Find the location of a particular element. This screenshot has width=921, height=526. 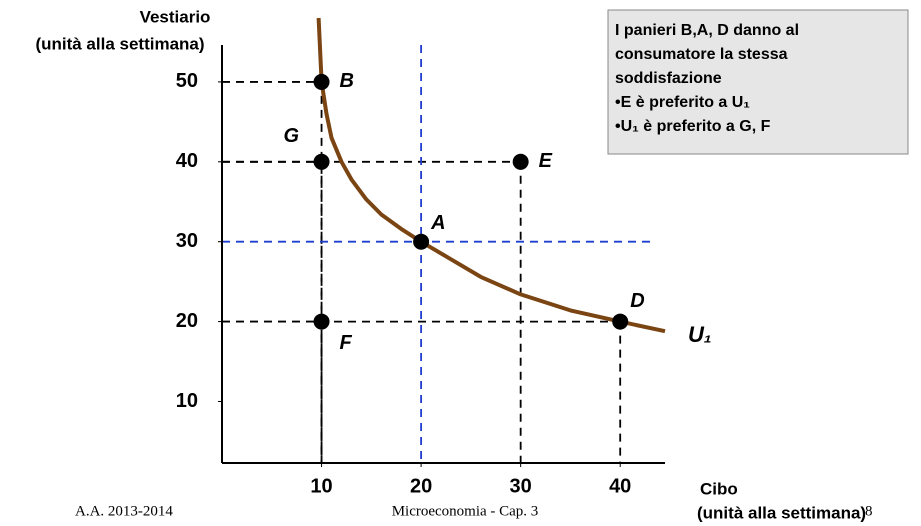

x-axis-label: (unità alla settimana) is located at coordinates (781, 512).